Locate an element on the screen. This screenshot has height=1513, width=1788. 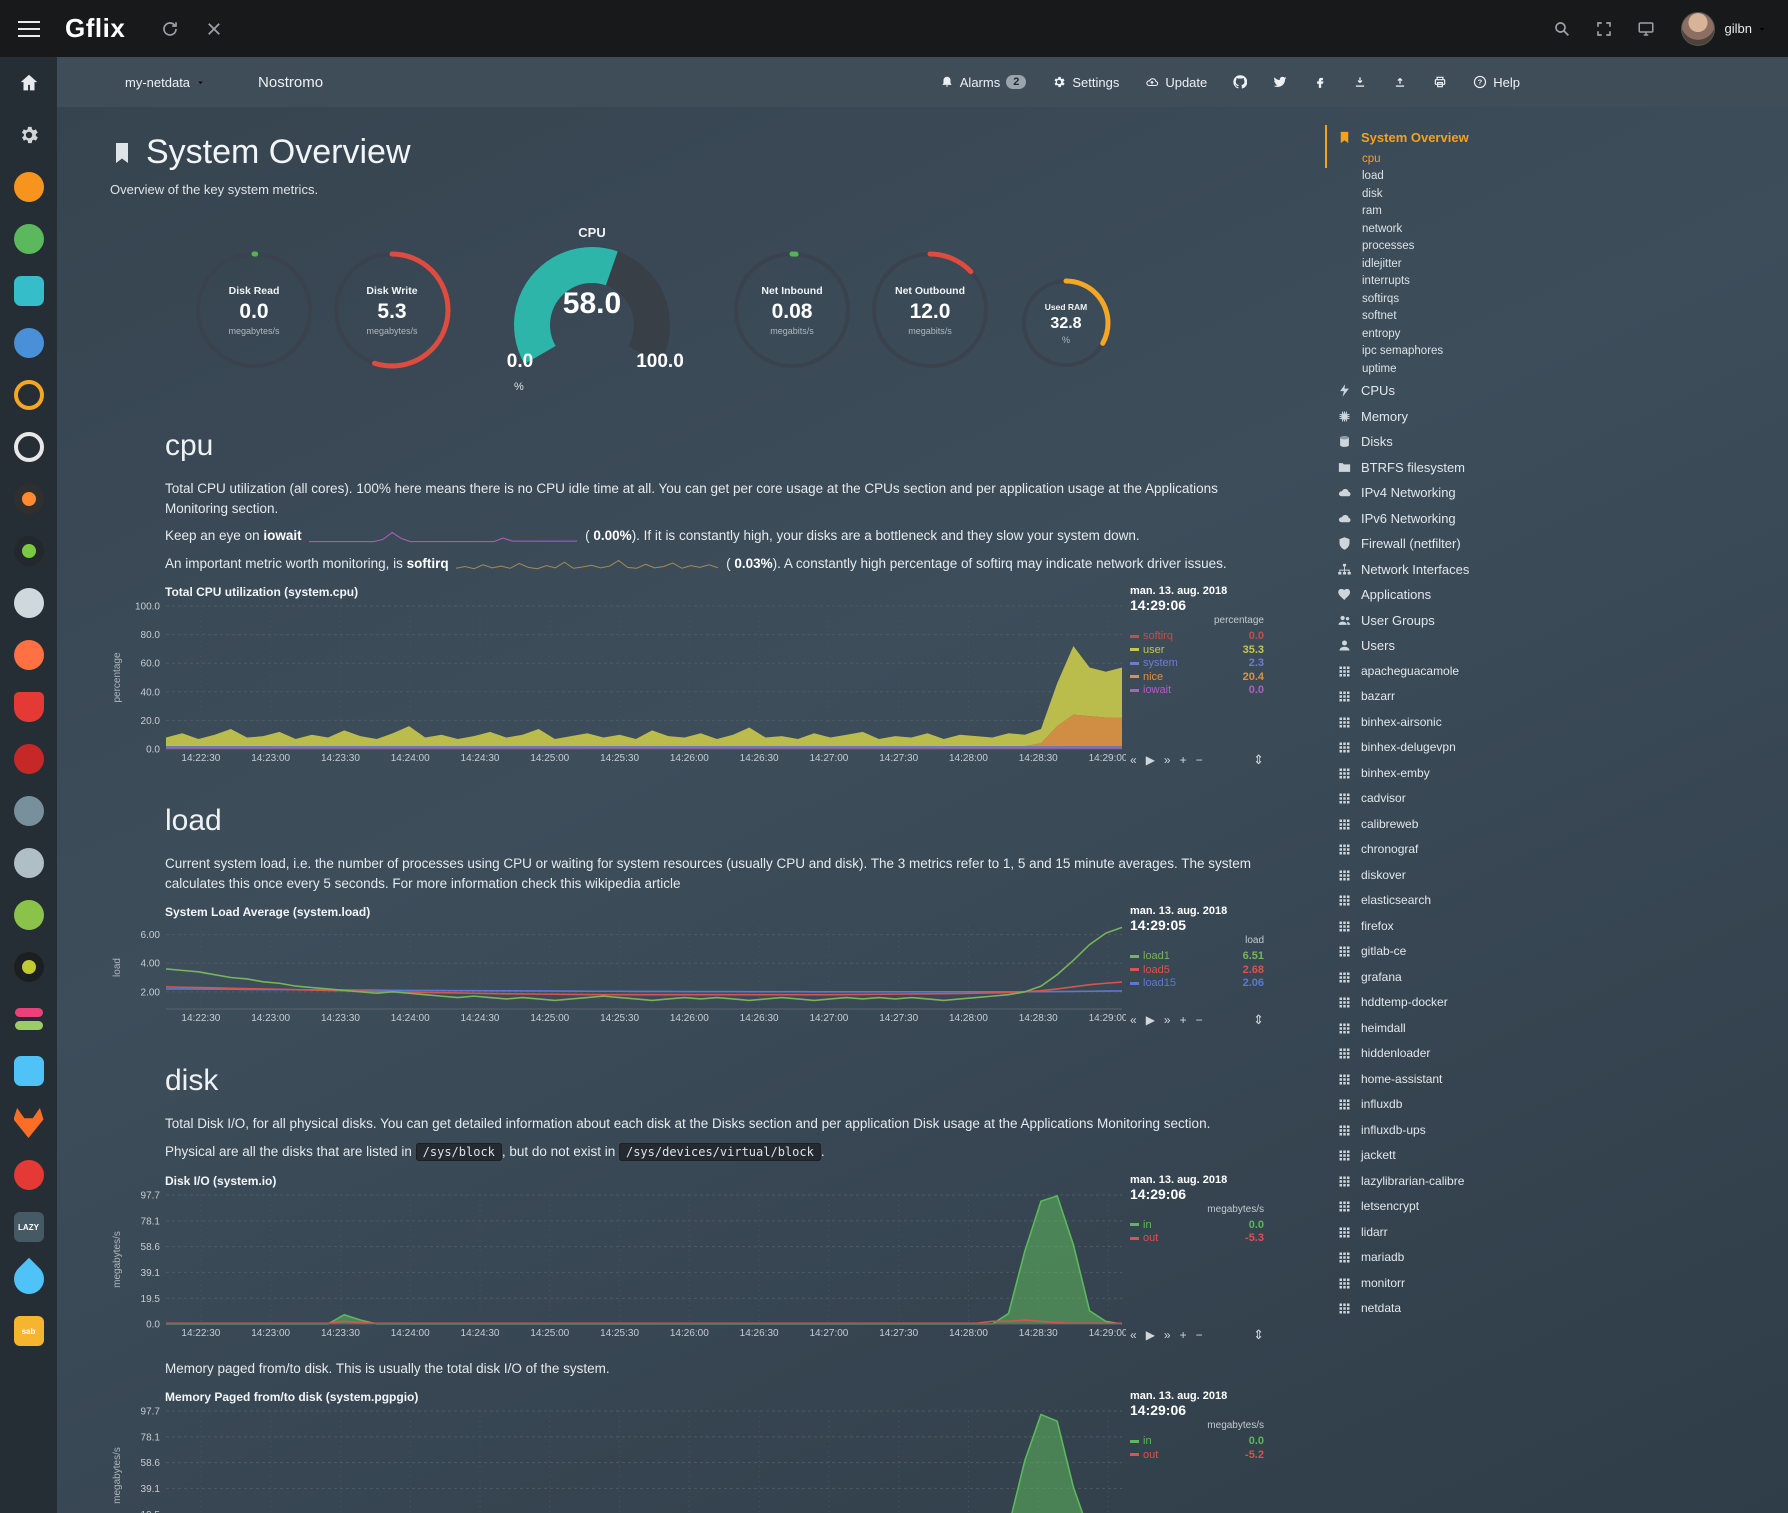
import-snapshot-button is located at coordinates (1360, 82).